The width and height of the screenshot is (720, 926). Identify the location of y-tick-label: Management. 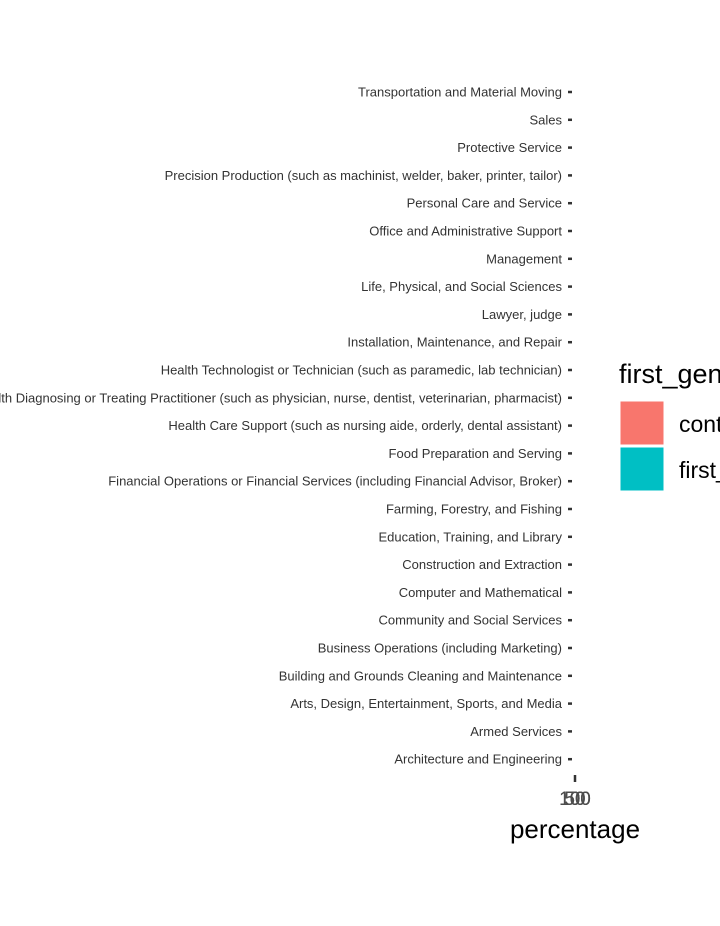
(524, 258).